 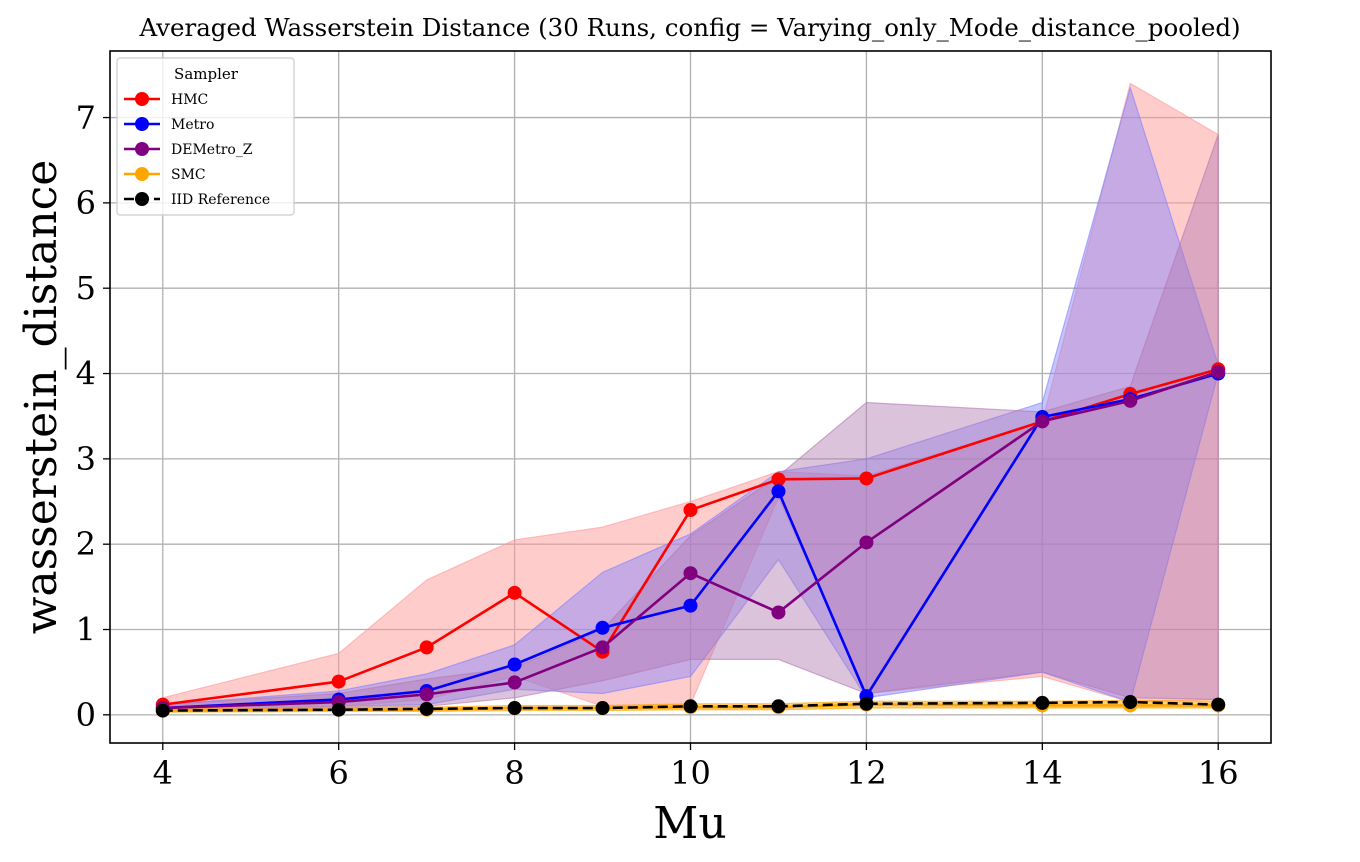 I want to click on legend-marker-hmc, so click(x=142, y=99).